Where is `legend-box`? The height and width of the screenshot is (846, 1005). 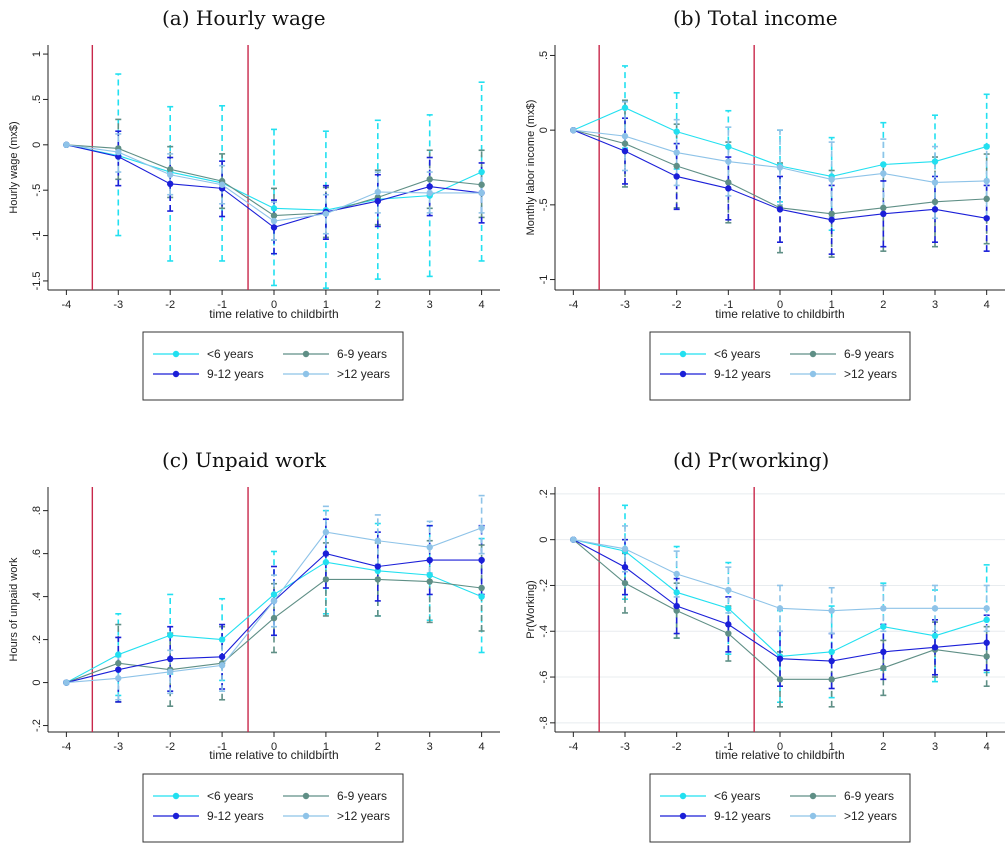
legend-box is located at coordinates (780, 808).